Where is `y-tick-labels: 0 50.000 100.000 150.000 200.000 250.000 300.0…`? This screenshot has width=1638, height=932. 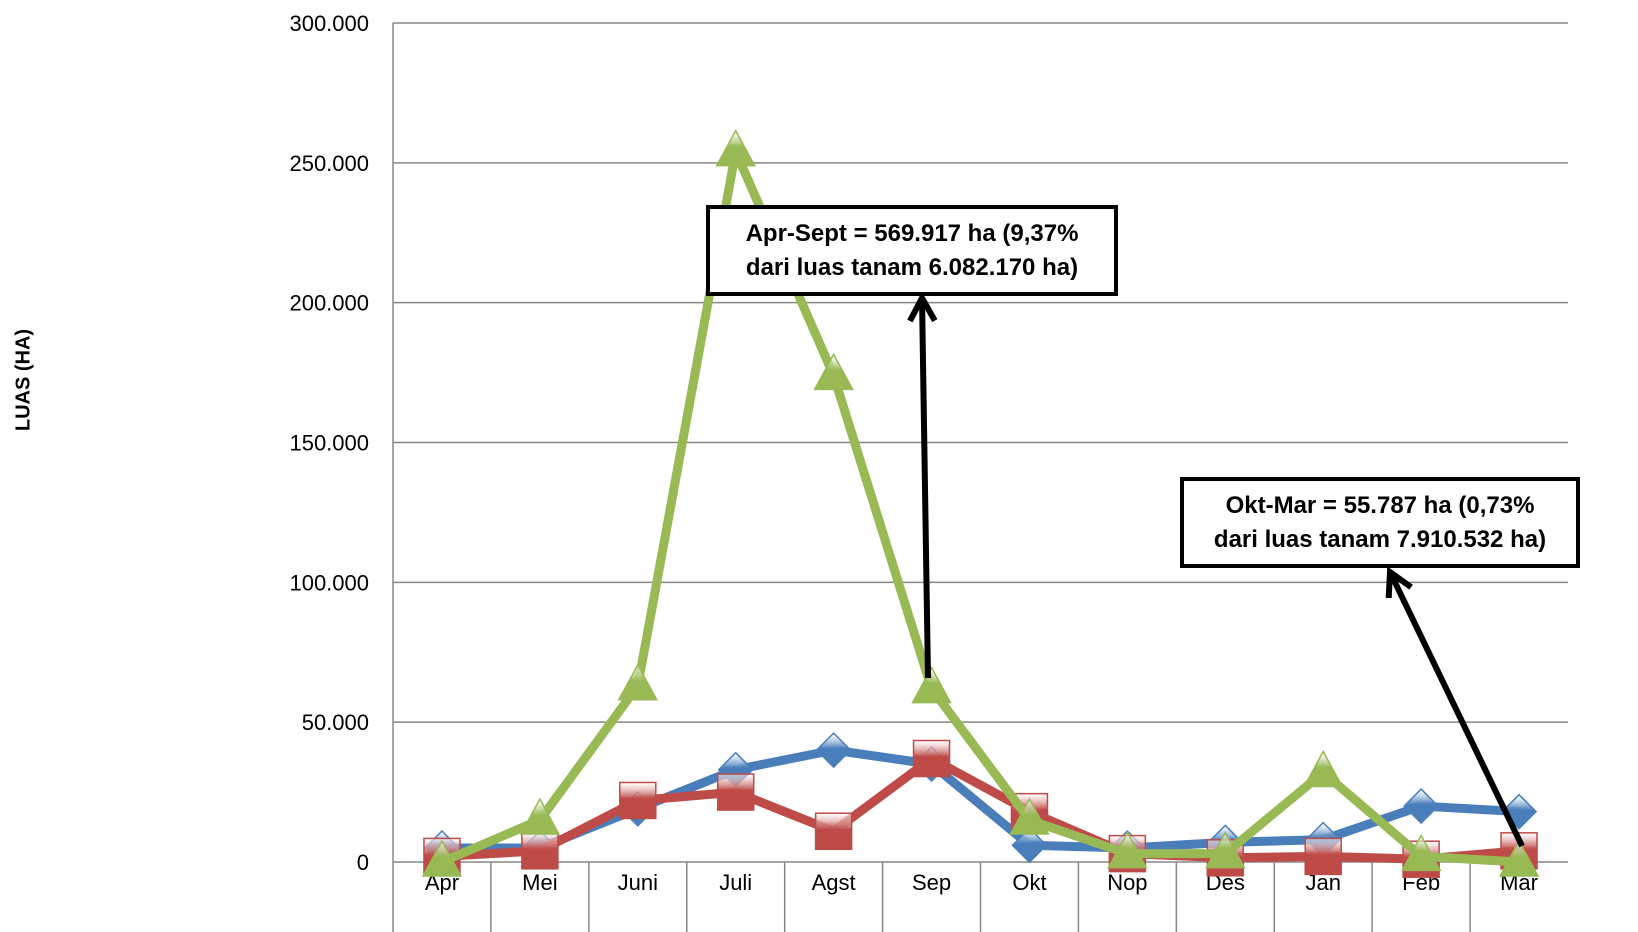
y-tick-labels: 0 50.000 100.000 150.000 200.000 250.000 300.0… is located at coordinates (329, 443).